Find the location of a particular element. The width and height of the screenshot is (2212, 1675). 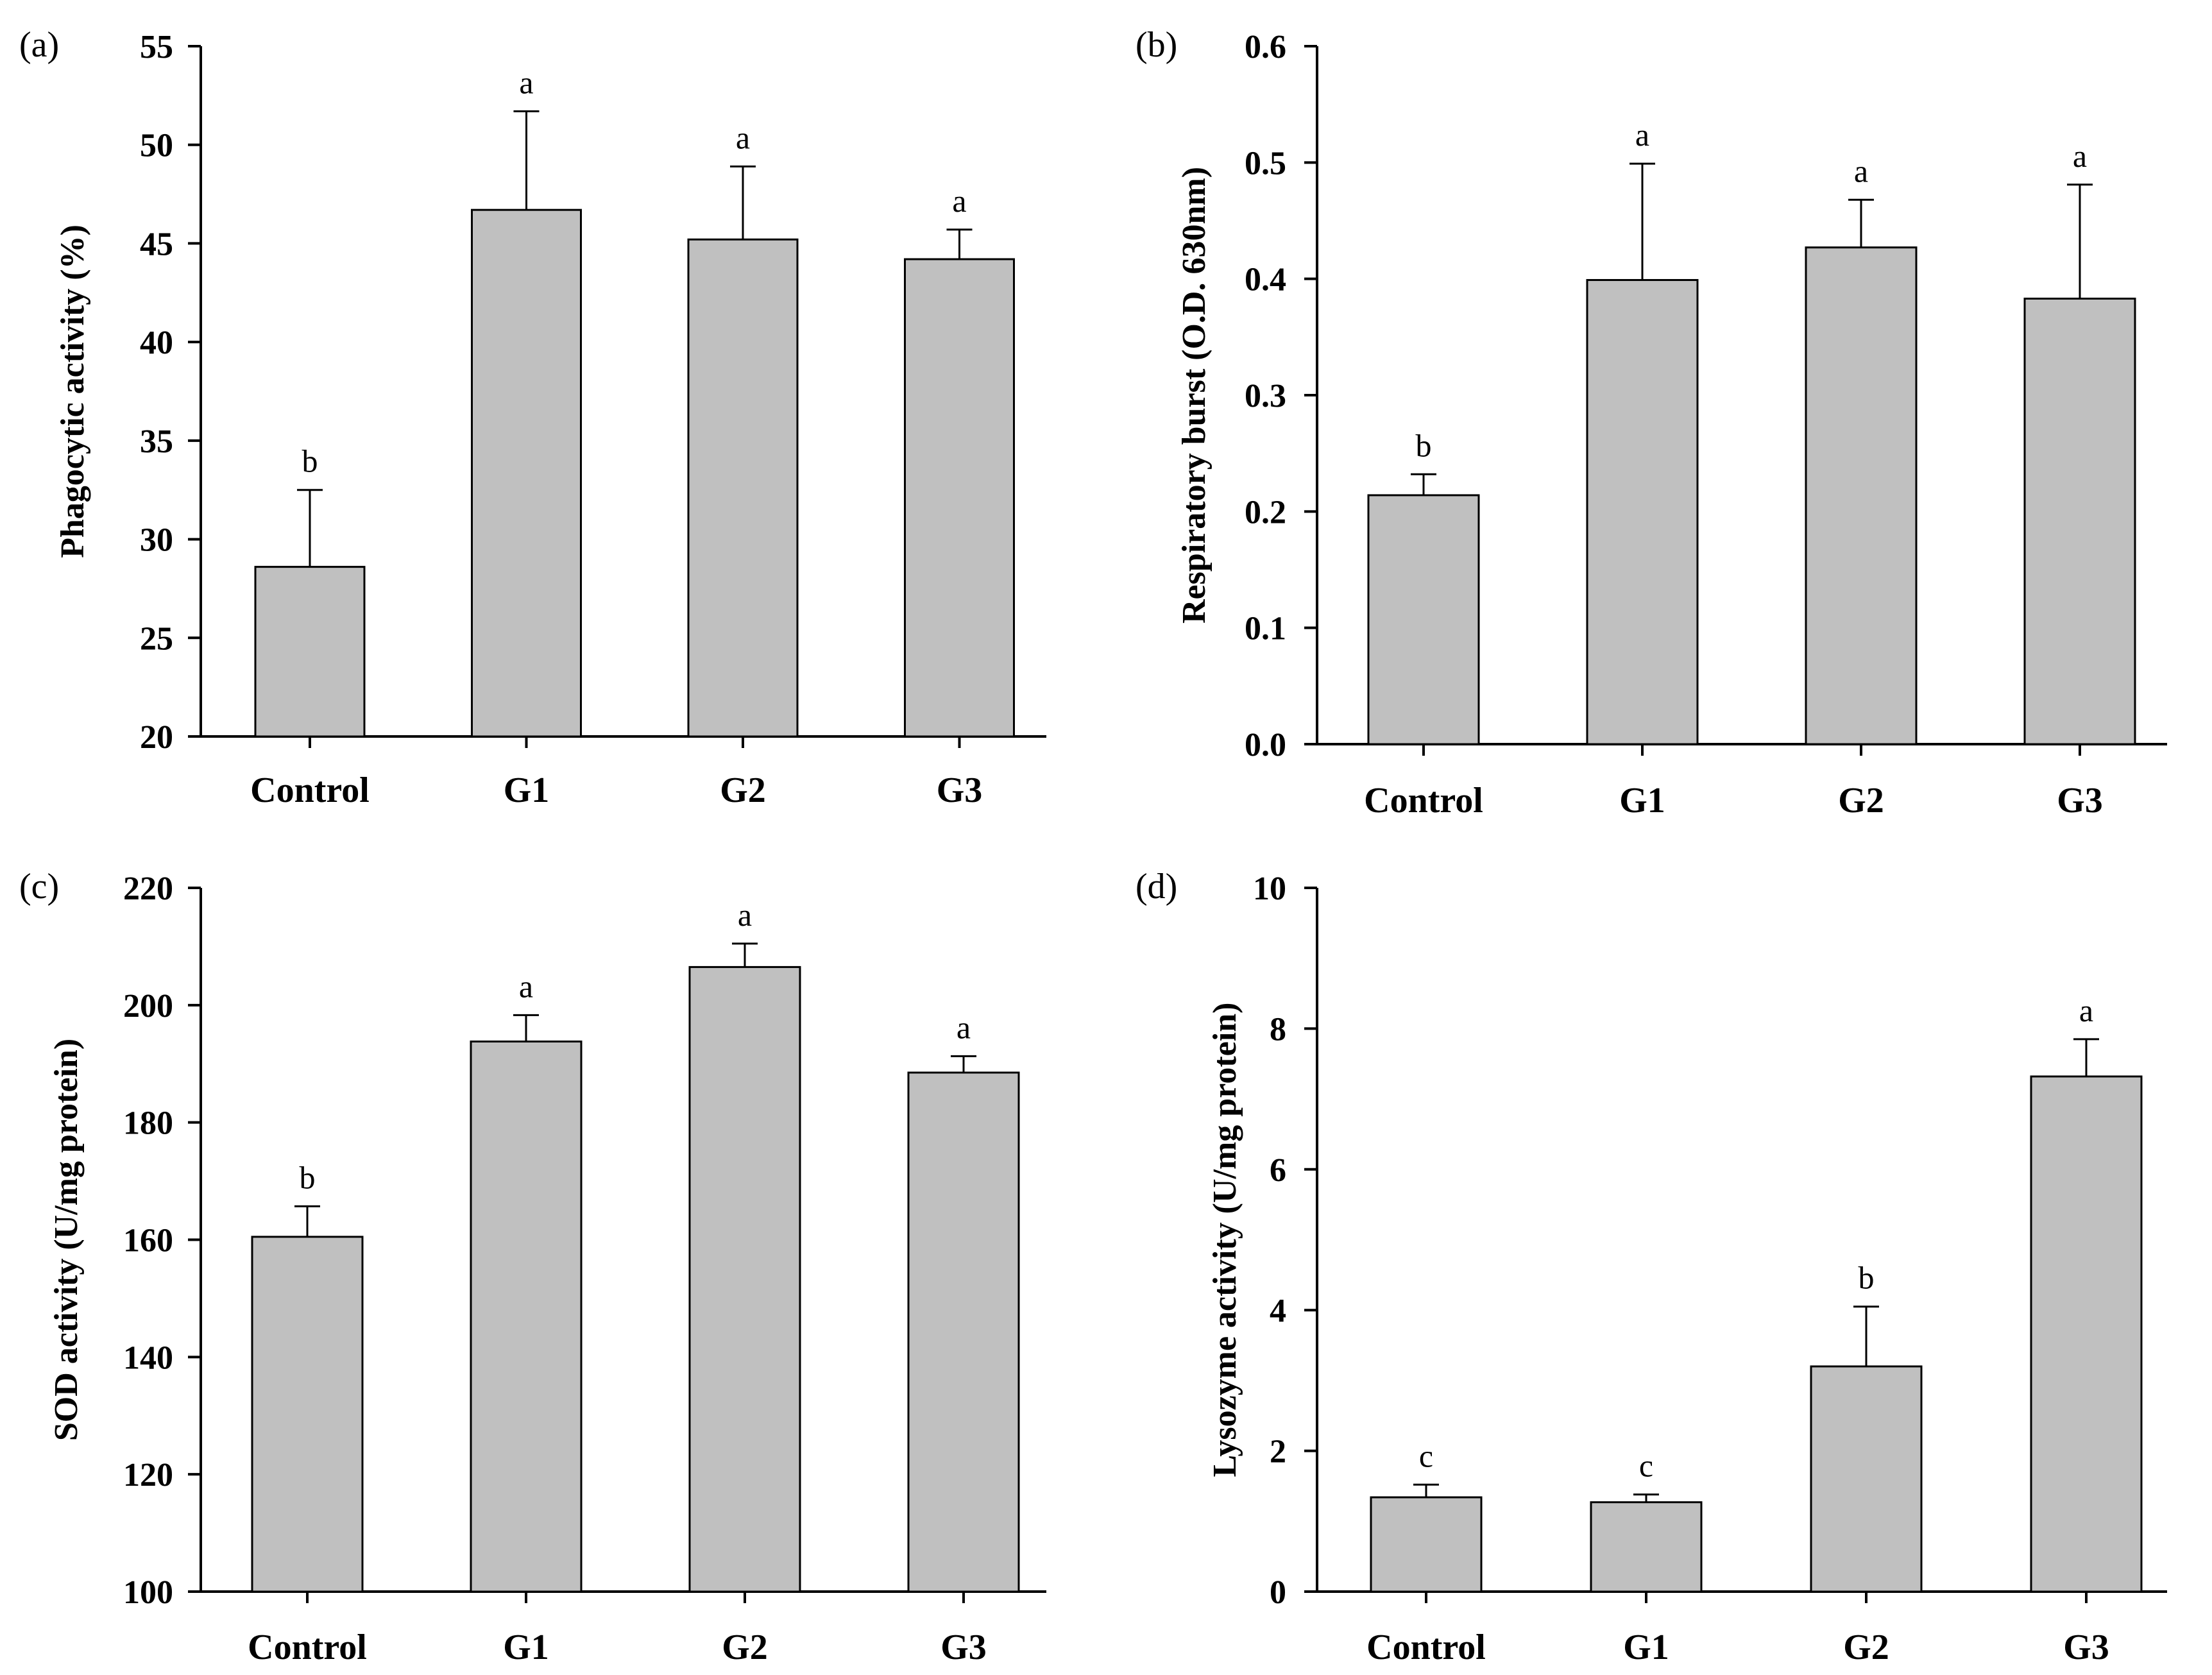

y-tick-label: 100 is located at coordinates (148, 1593).